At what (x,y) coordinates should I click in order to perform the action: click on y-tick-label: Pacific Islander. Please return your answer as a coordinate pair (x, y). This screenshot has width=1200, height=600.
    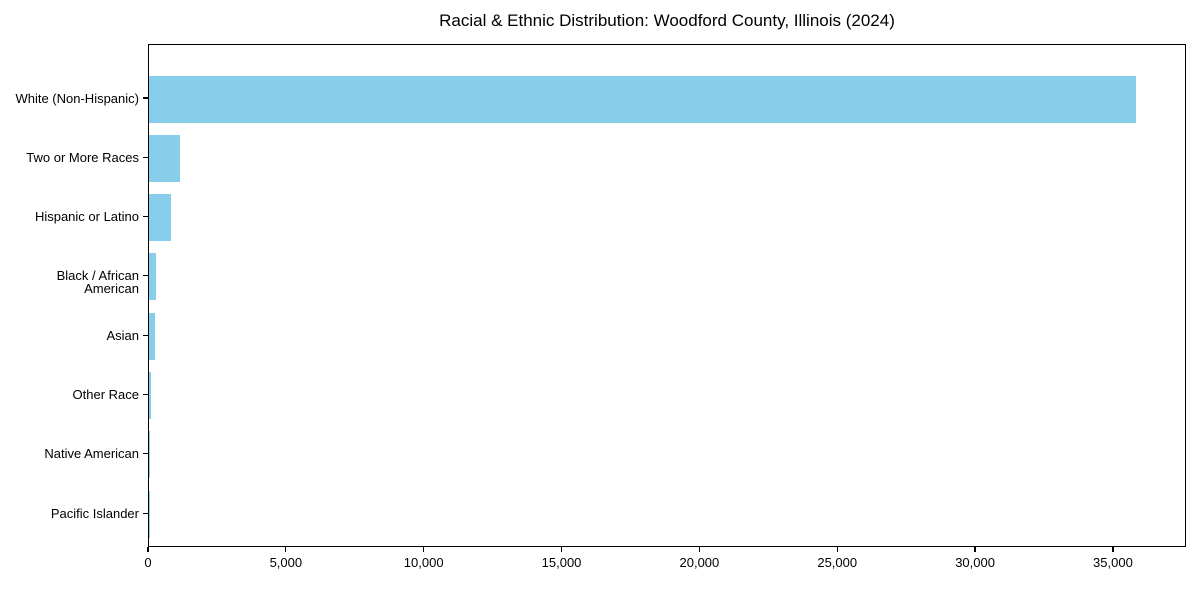
    Looking at the image, I should click on (94, 513).